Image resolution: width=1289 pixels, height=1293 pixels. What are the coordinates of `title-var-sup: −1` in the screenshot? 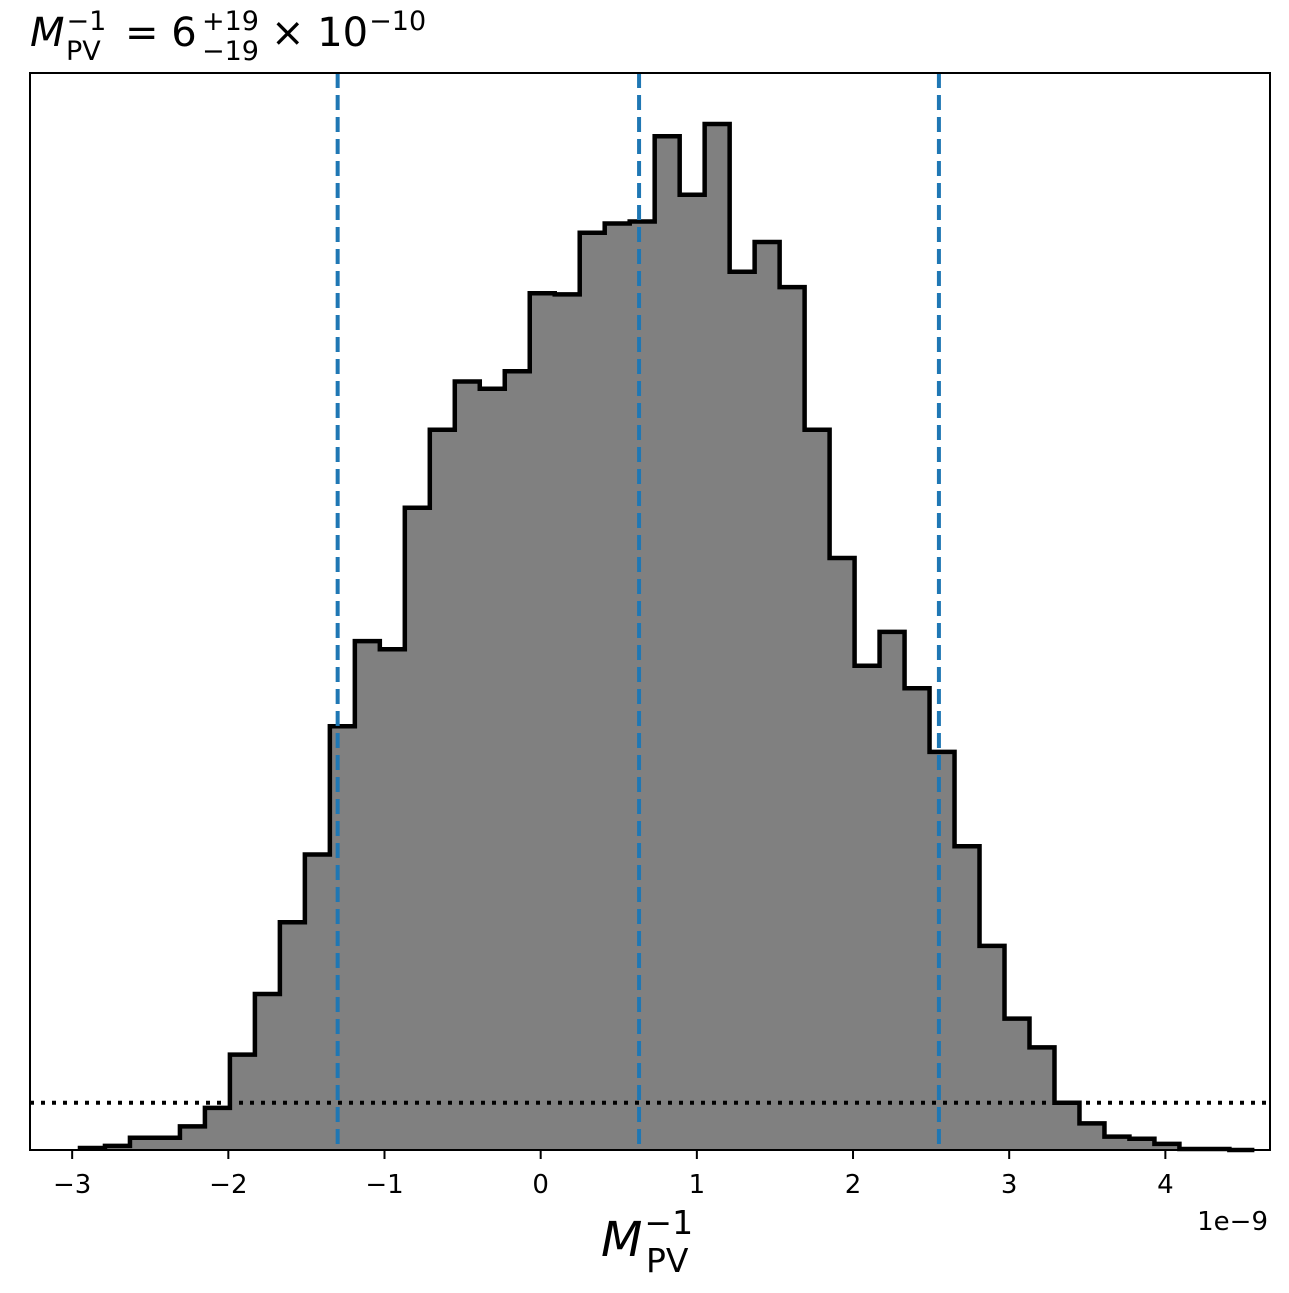 It's located at (87, 21).